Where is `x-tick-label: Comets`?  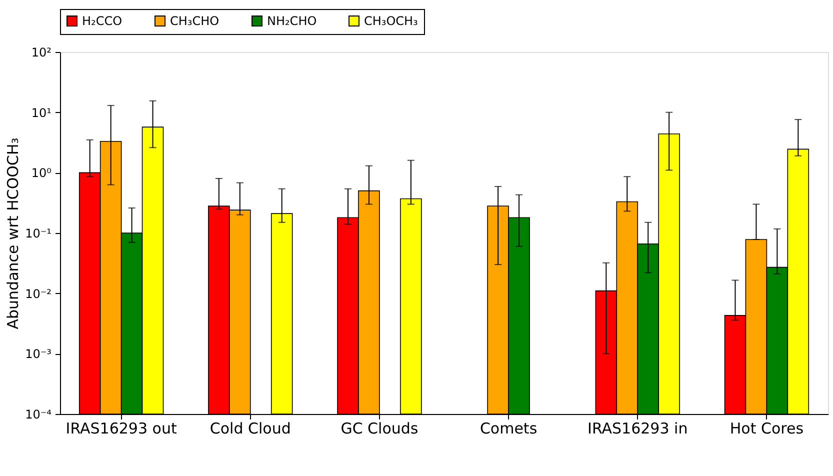
x-tick-label: Comets is located at coordinates (509, 429).